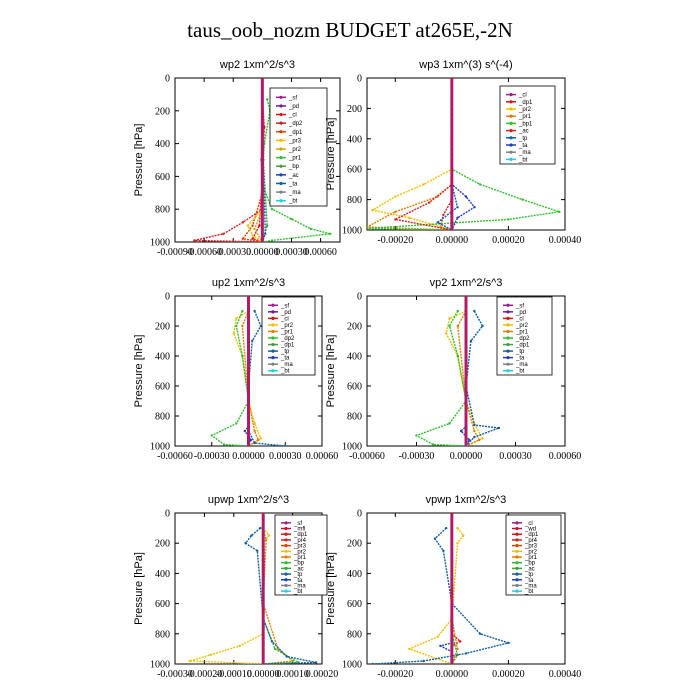 This screenshot has height=700, width=700. I want to click on y-axis-label: Pressure [hPa], so click(139, 160).